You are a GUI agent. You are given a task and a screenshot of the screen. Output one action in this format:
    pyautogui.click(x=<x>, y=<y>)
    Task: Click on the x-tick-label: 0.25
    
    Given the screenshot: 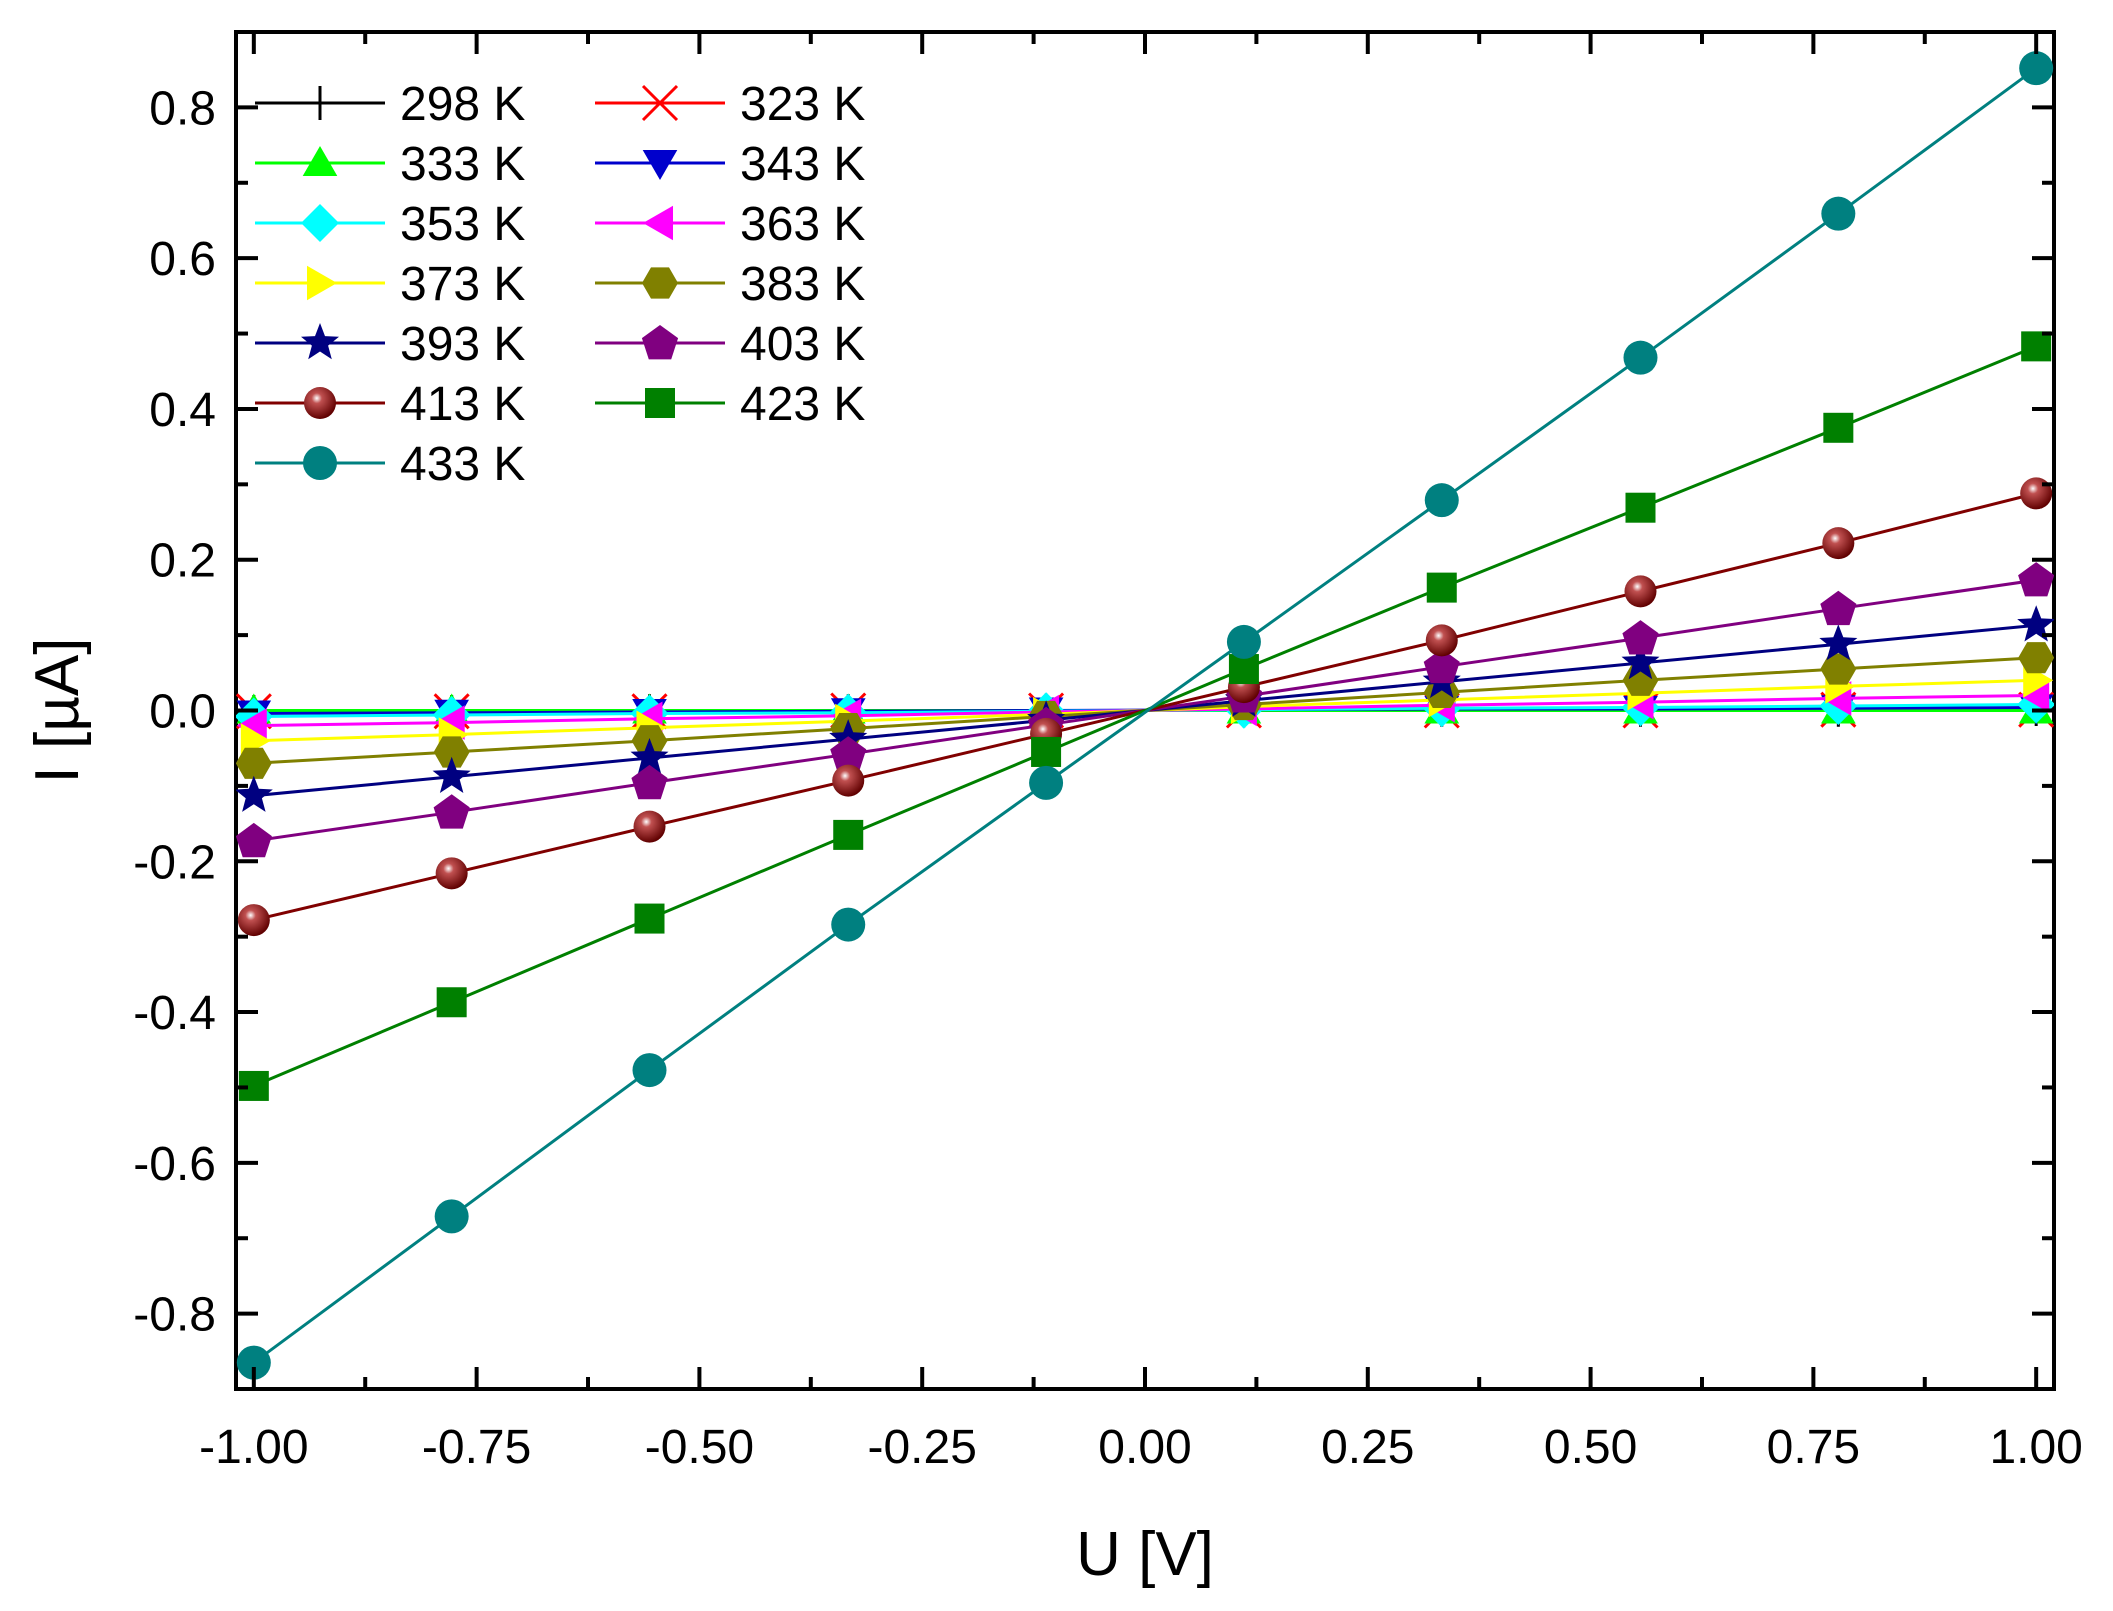 What is the action you would take?
    pyautogui.click(x=1367, y=1447)
    